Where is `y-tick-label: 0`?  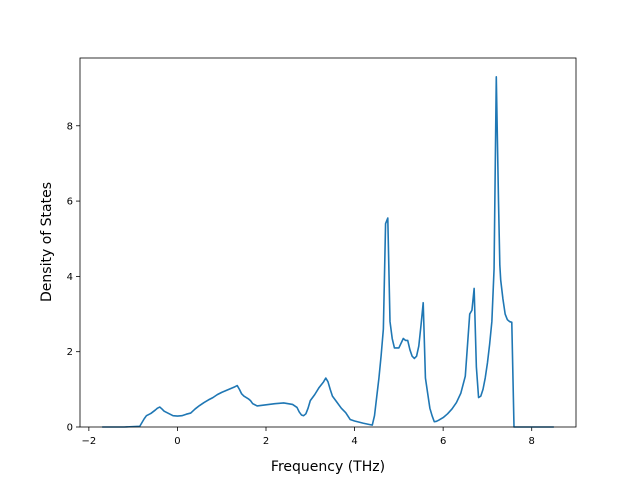 y-tick-label: 0 is located at coordinates (70, 428).